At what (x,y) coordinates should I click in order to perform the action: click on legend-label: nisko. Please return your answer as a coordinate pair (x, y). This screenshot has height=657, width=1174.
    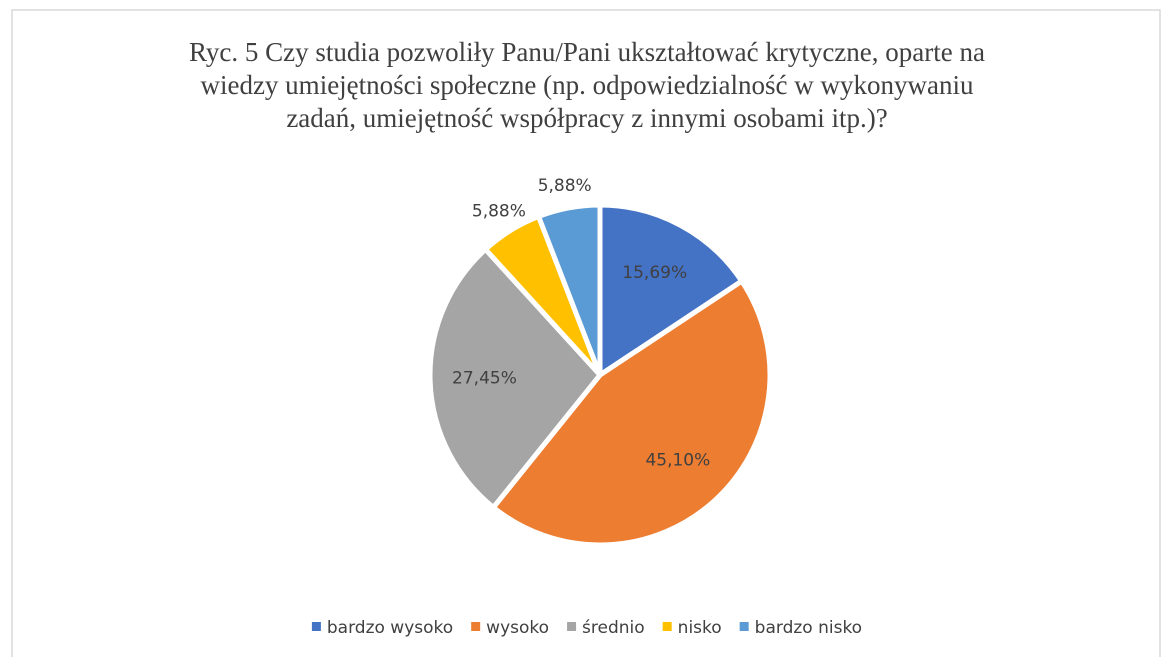
    Looking at the image, I should click on (700, 628).